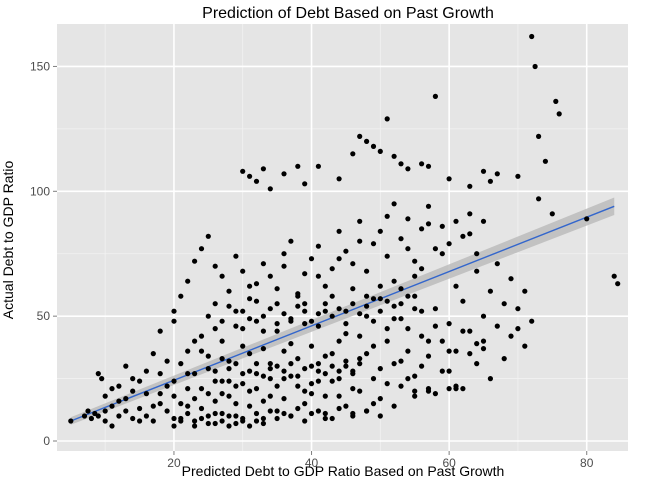 The width and height of the screenshot is (645, 484). Describe the element at coordinates (44, 316) in the screenshot. I see `y-tick-label: 50` at that location.